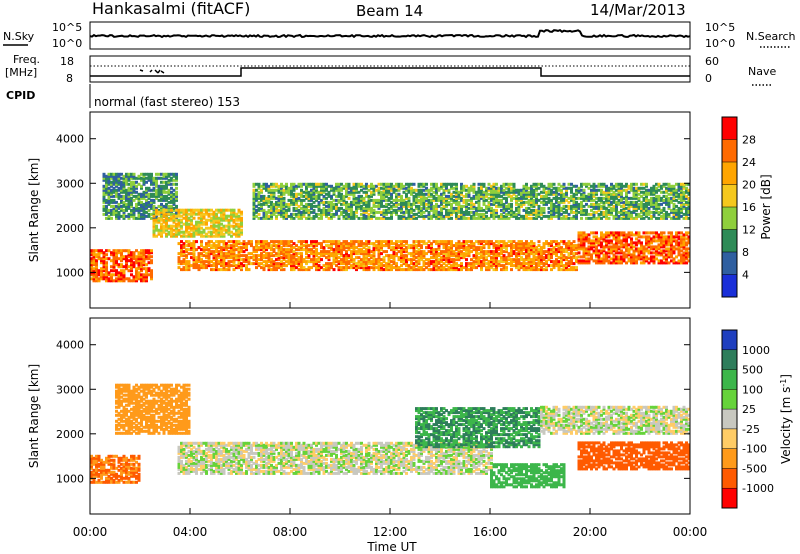 This screenshot has width=800, height=554. I want to click on freq-spikes, so click(152, 71).